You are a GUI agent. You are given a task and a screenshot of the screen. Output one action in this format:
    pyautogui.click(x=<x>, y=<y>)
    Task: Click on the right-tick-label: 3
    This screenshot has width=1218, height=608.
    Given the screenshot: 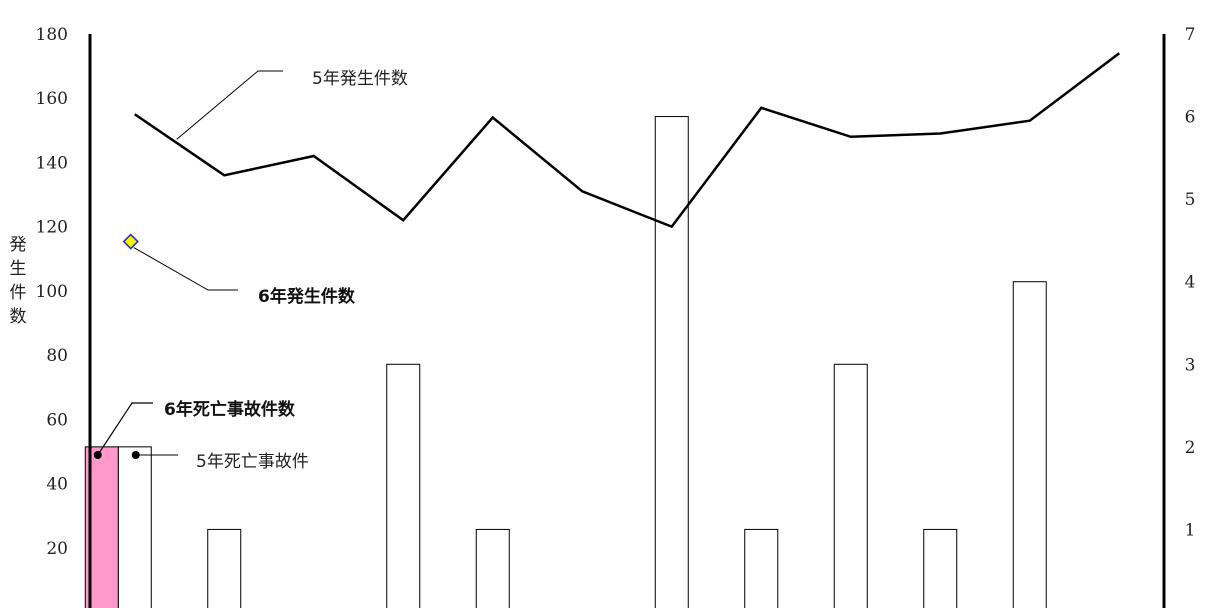 What is the action you would take?
    pyautogui.click(x=1190, y=365)
    